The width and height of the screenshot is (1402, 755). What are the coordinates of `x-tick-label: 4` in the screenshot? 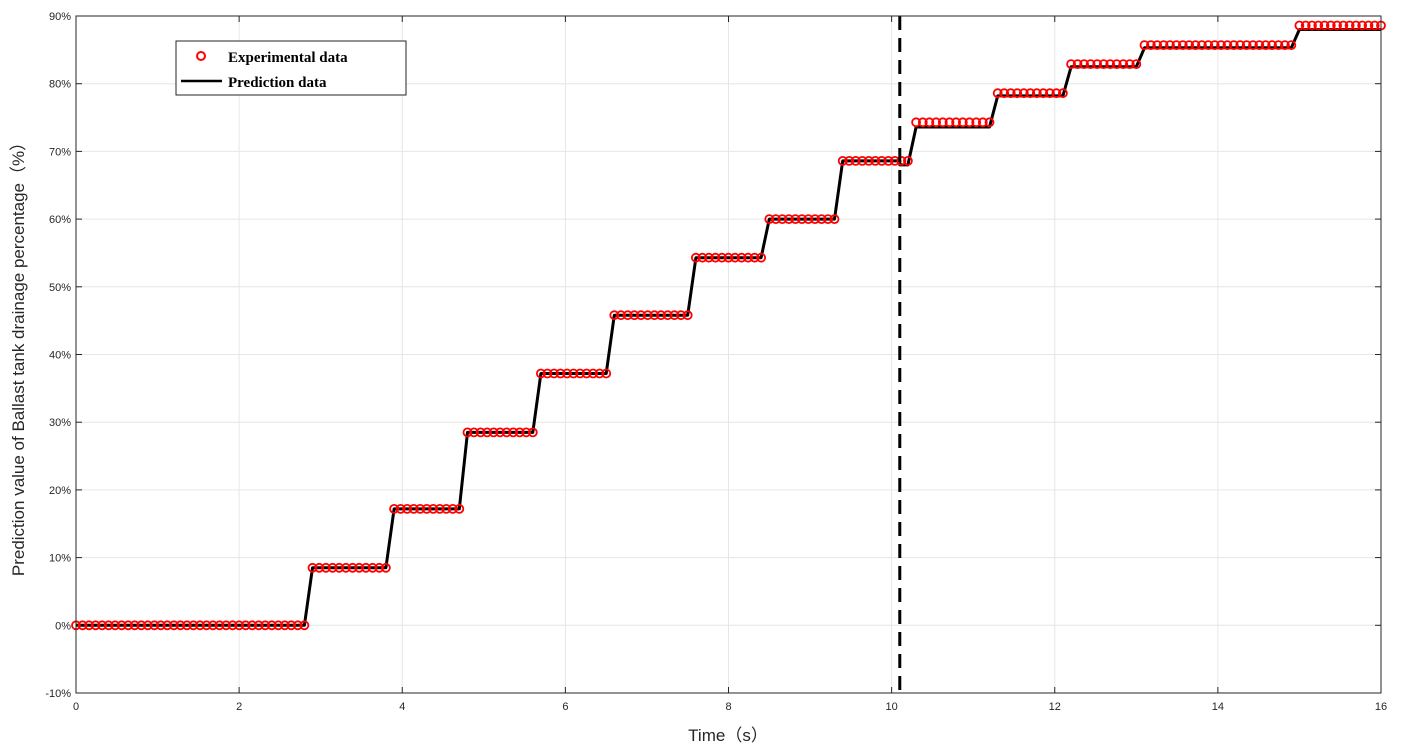 It's located at (402, 707).